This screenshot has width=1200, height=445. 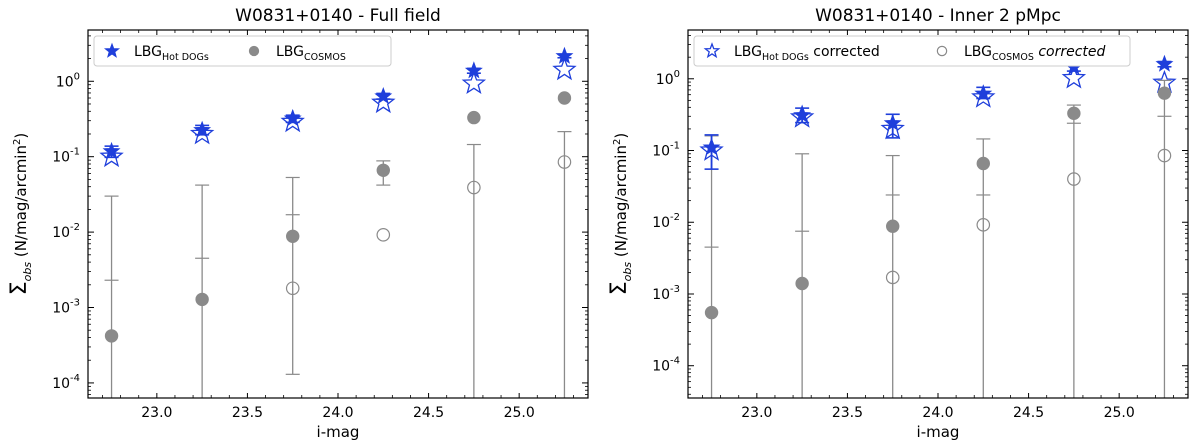 What do you see at coordinates (675, 289) in the screenshot?
I see `y-tick-exponent: -3` at bounding box center [675, 289].